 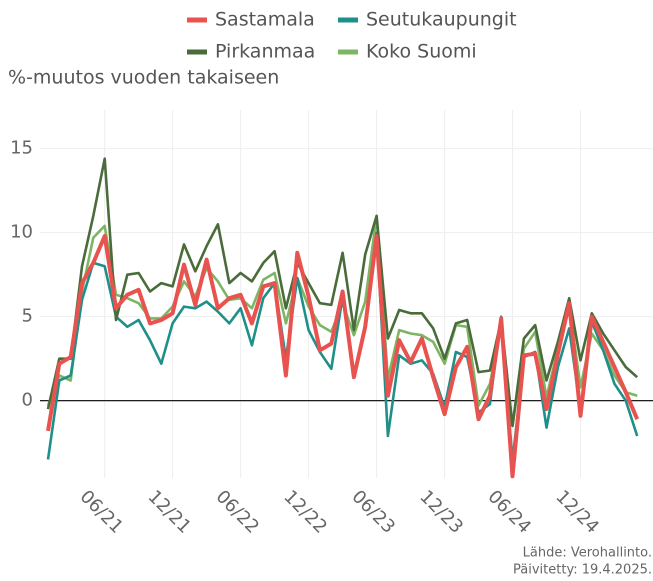 I want to click on x-tick-label: 06/22, so click(x=238, y=512).